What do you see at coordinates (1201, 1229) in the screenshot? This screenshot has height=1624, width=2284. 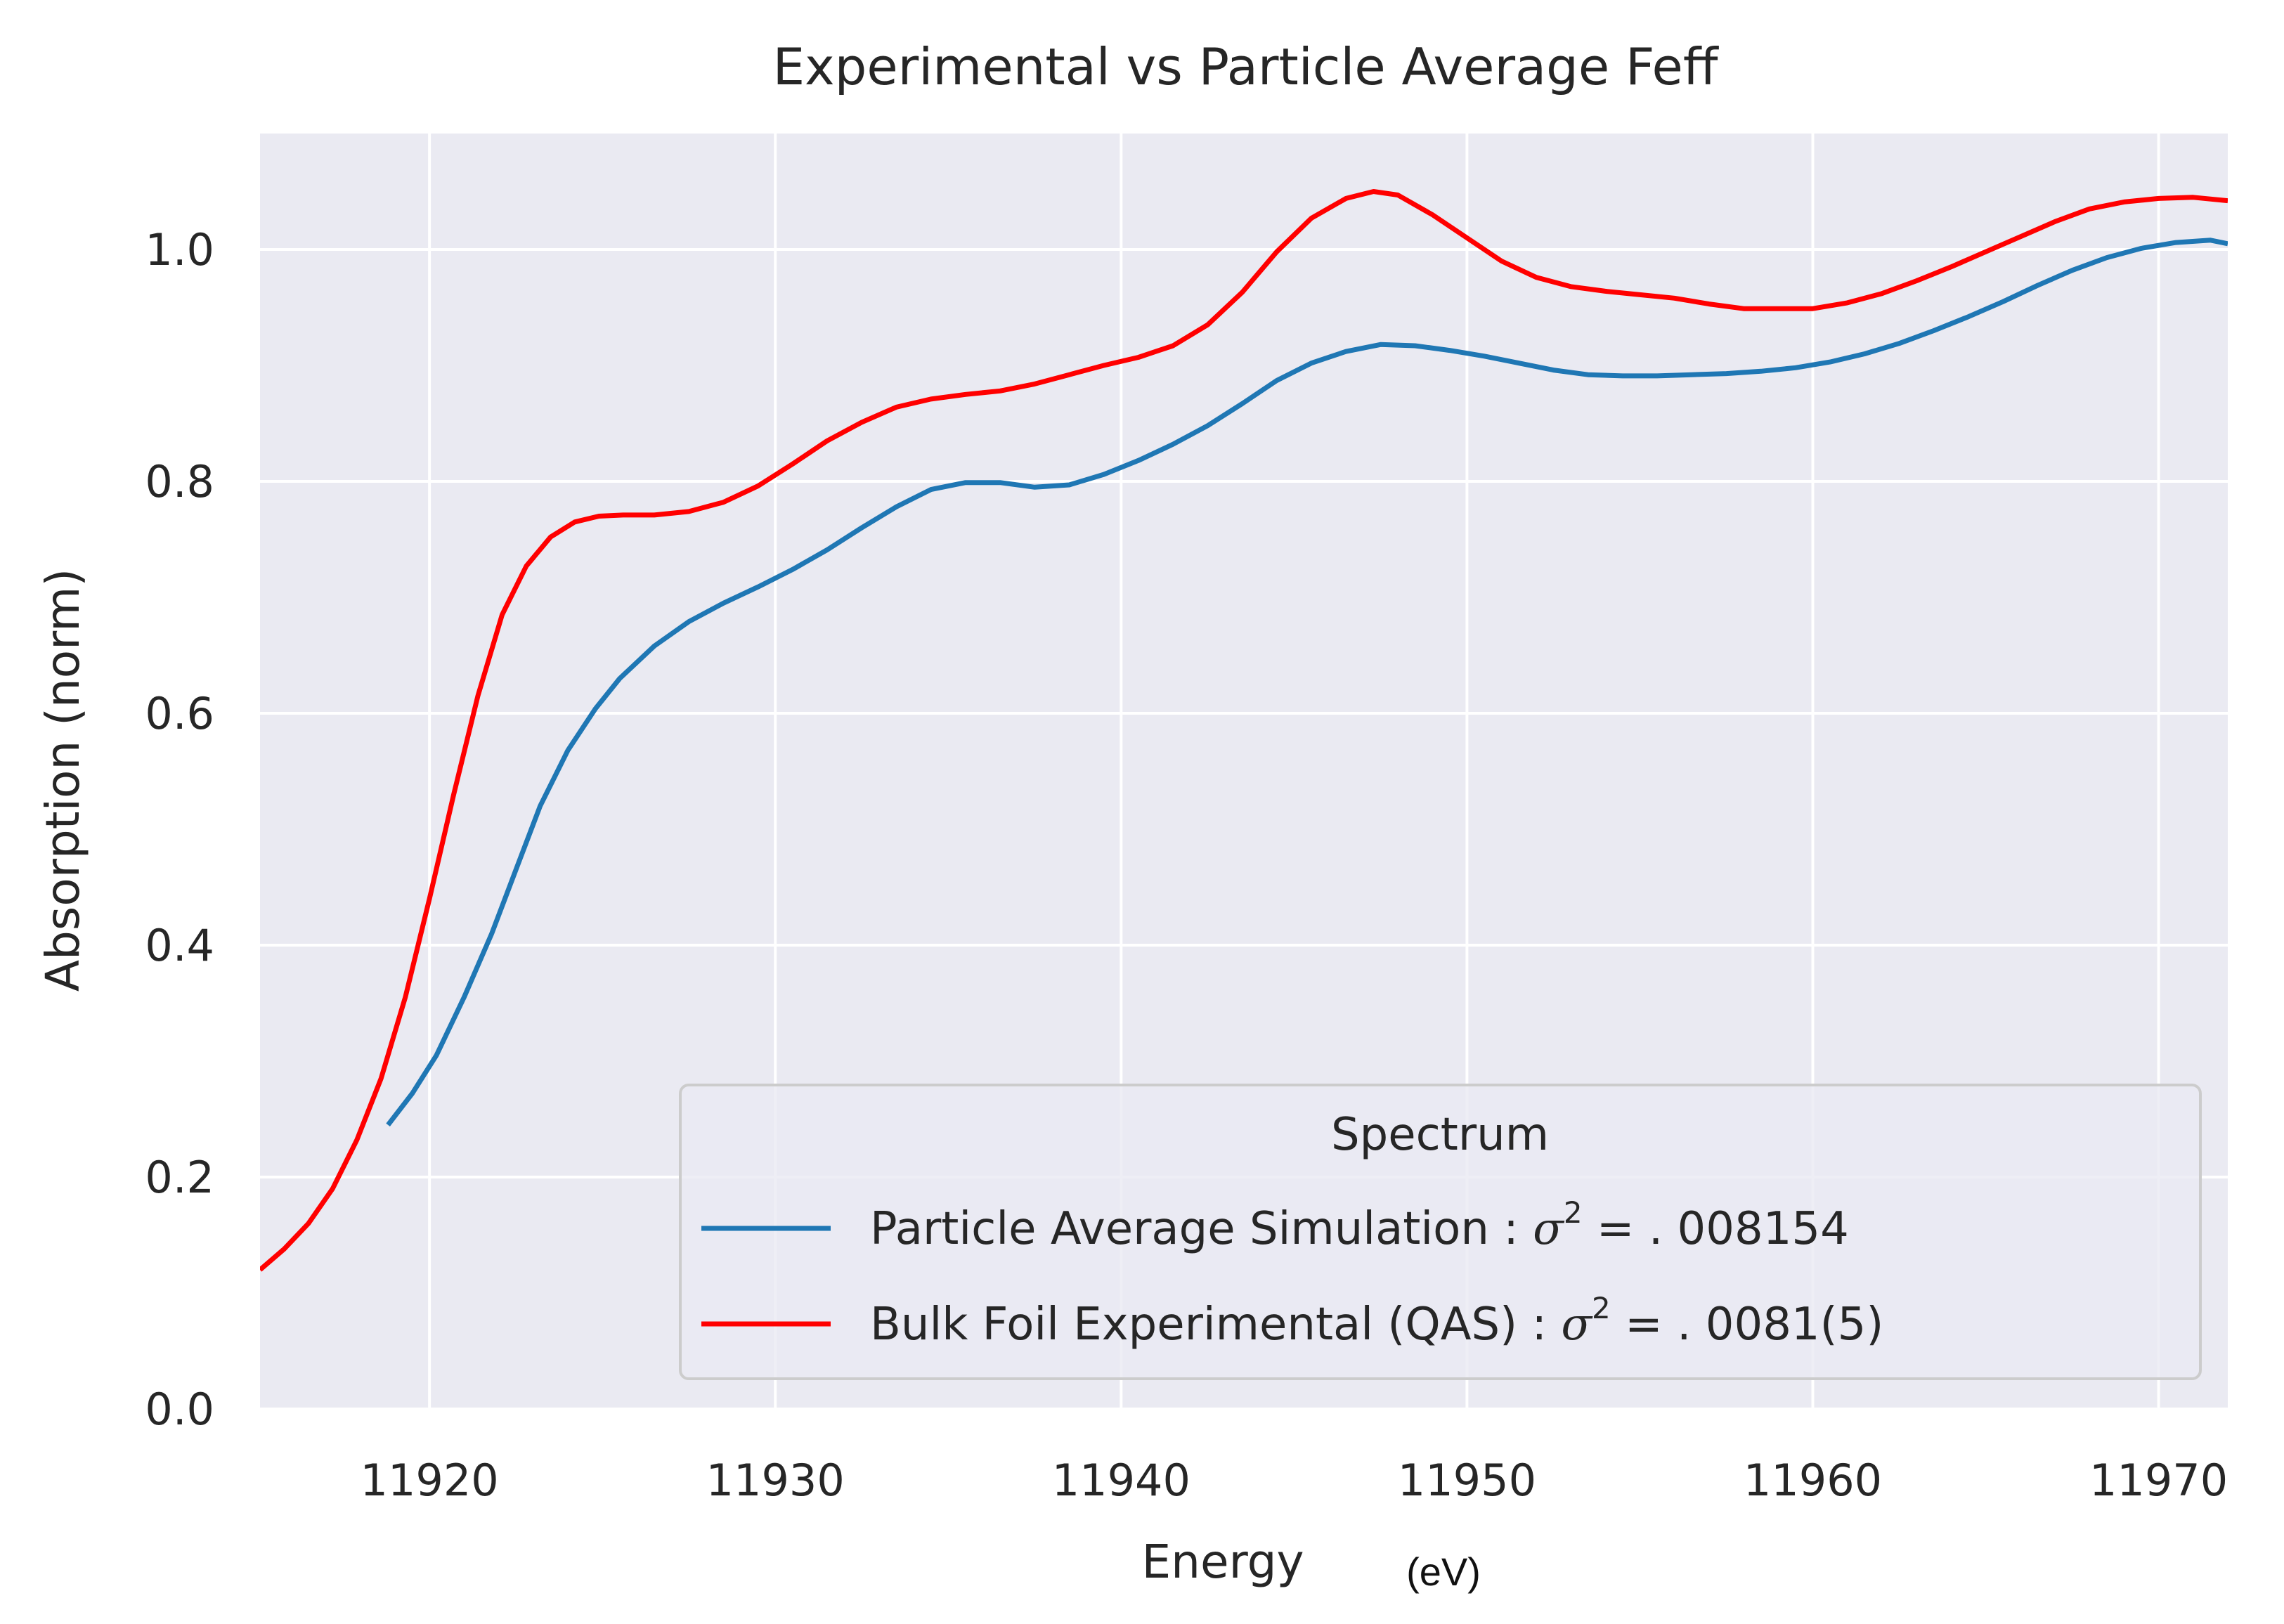 I see `legend-label-text: Particle Average Simulation :` at bounding box center [1201, 1229].